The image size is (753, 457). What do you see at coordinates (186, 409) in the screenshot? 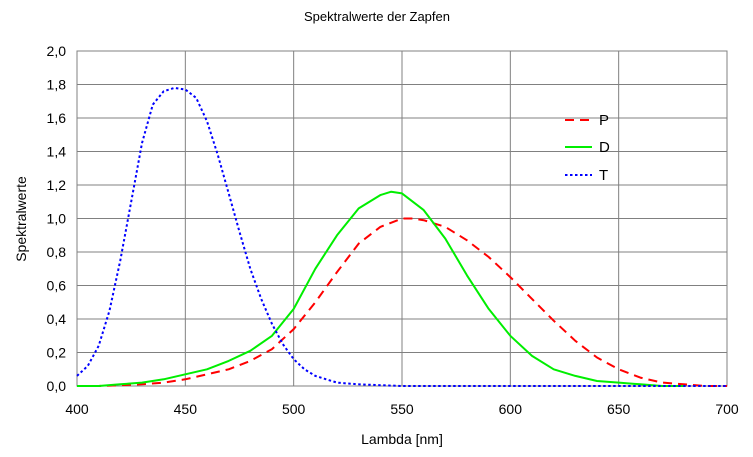
I see `x-tick-label: 450` at bounding box center [186, 409].